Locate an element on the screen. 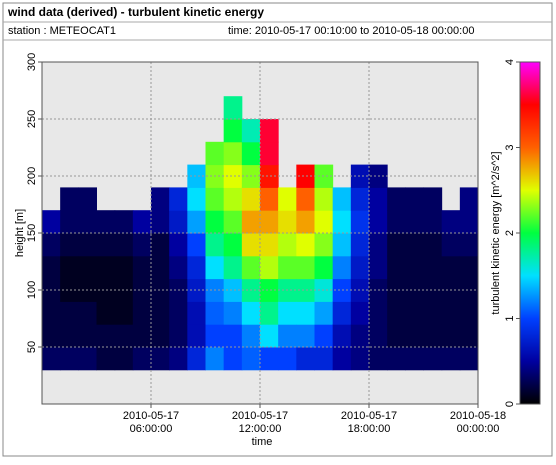 This screenshot has width=556, height=465. colorbar-tick-label: 4 is located at coordinates (510, 62).